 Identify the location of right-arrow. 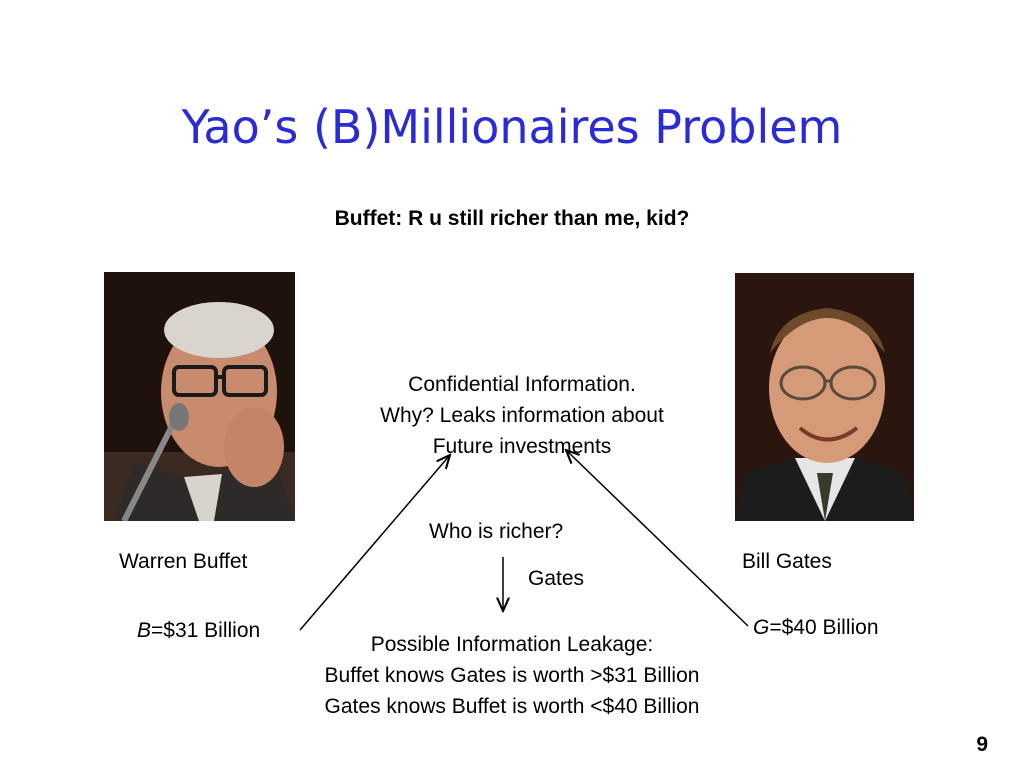
(657, 538).